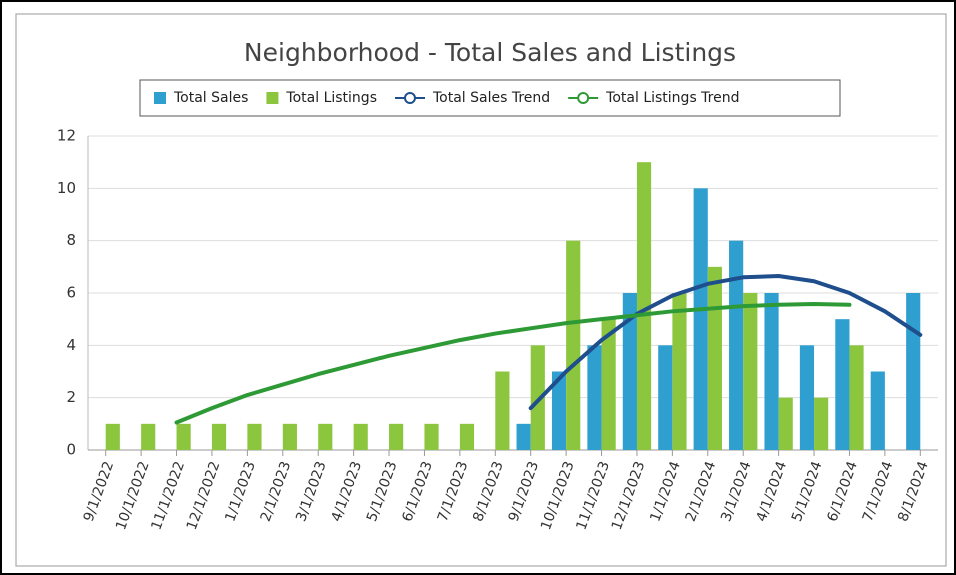 The width and height of the screenshot is (956, 575). I want to click on x-tick-label: 3/1/2023, so click(311, 491).